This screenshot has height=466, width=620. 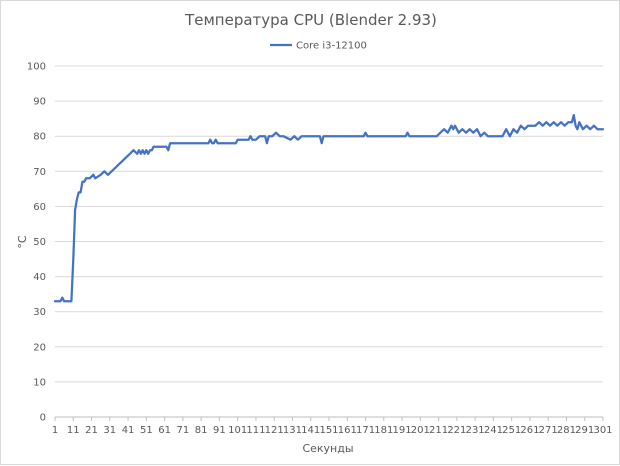 I want to click on y-tick-label: 10, so click(x=39, y=382).